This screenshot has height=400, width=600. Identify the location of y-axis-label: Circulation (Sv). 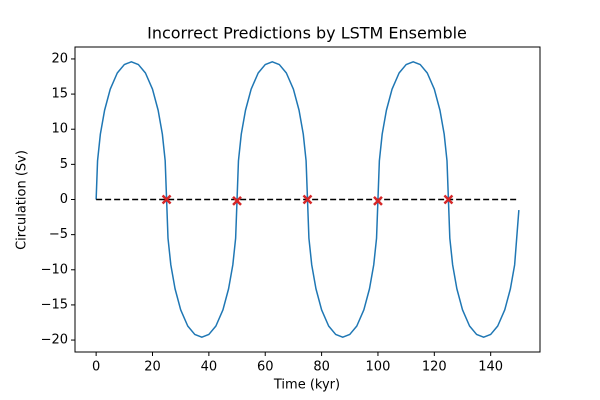
(22, 200).